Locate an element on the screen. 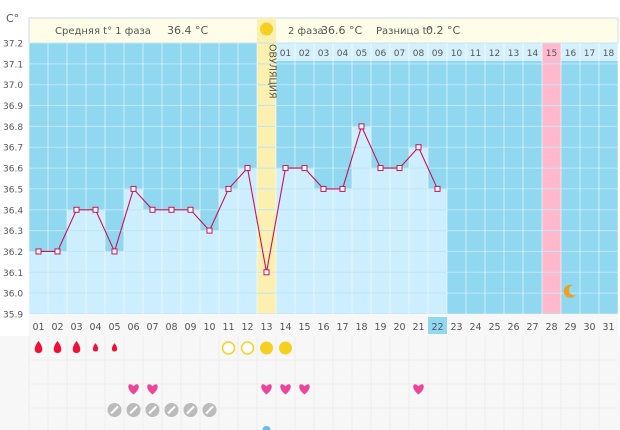  difference-label: Разница t° is located at coordinates (404, 31).